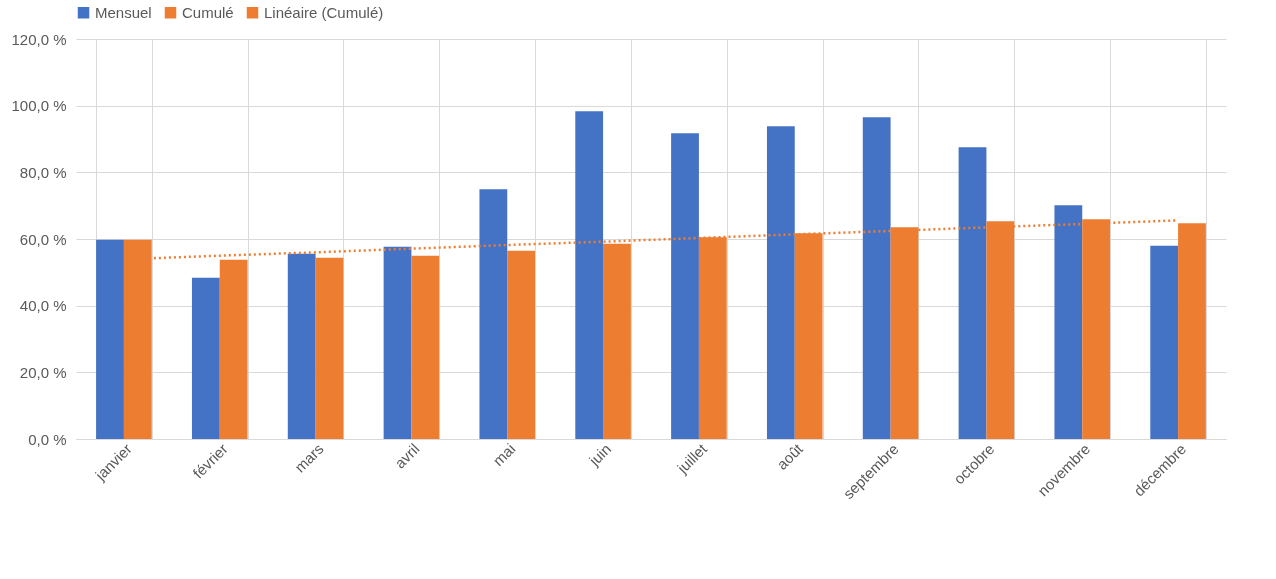 Image resolution: width=1276 pixels, height=579 pixels. What do you see at coordinates (39, 39) in the screenshot?
I see `y-tick-label: 120,0 %` at bounding box center [39, 39].